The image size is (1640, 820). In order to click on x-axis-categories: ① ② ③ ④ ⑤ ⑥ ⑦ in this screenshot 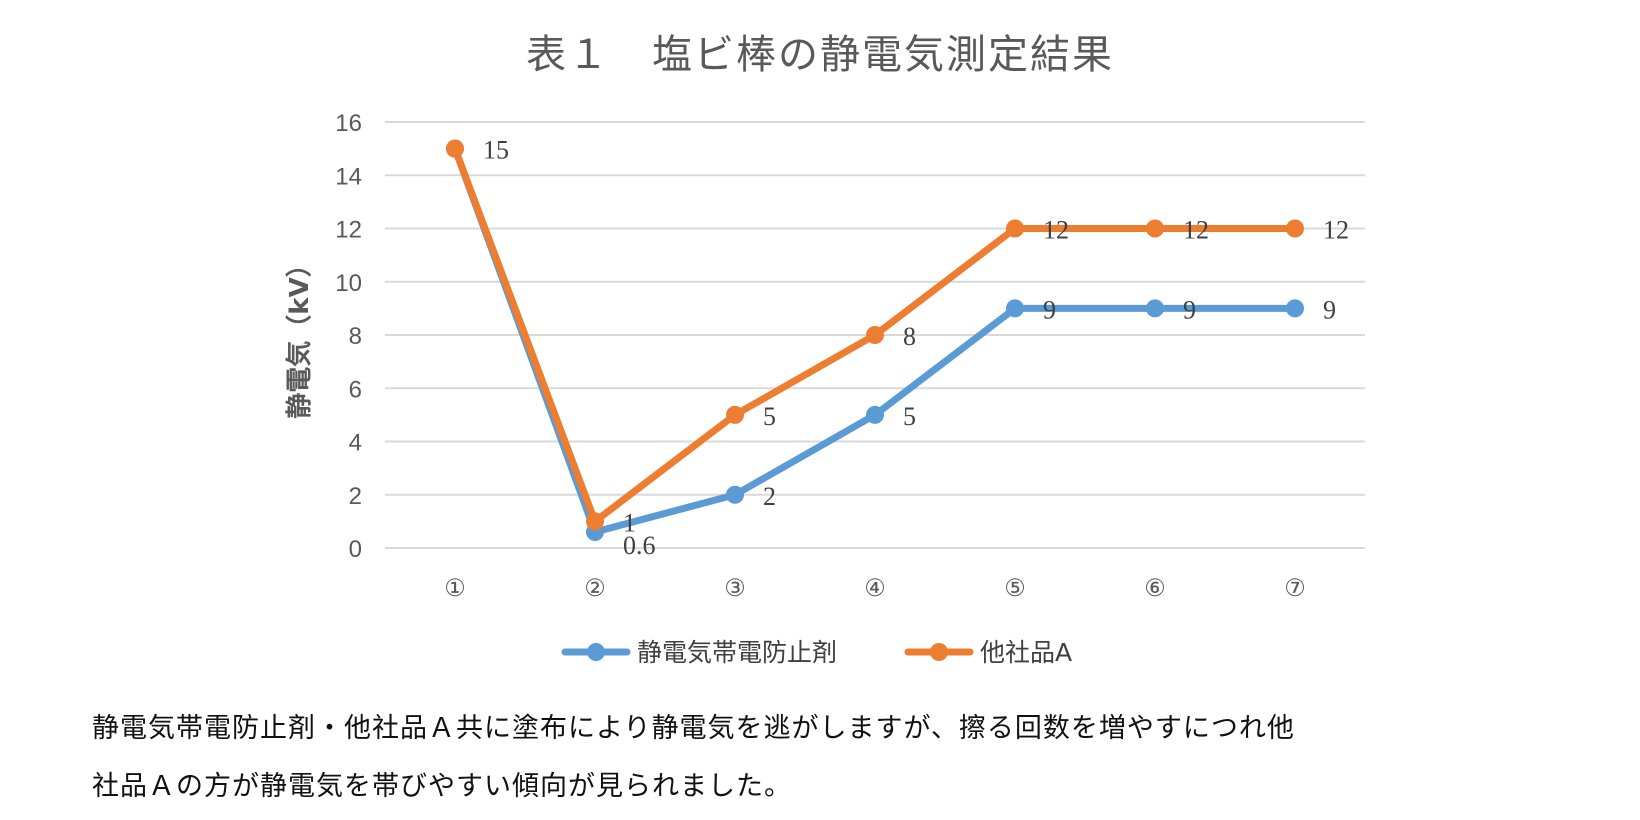, I will do `click(875, 588)`.